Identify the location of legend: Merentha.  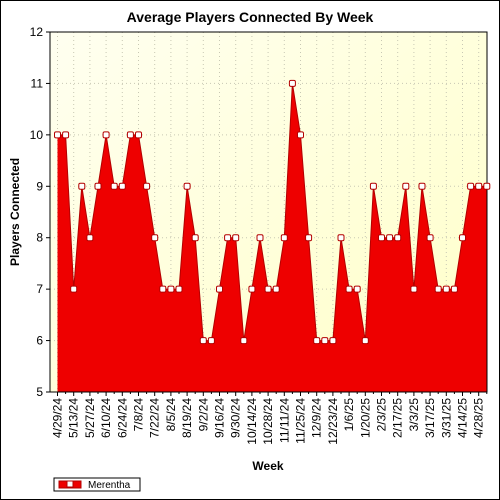
(97, 484).